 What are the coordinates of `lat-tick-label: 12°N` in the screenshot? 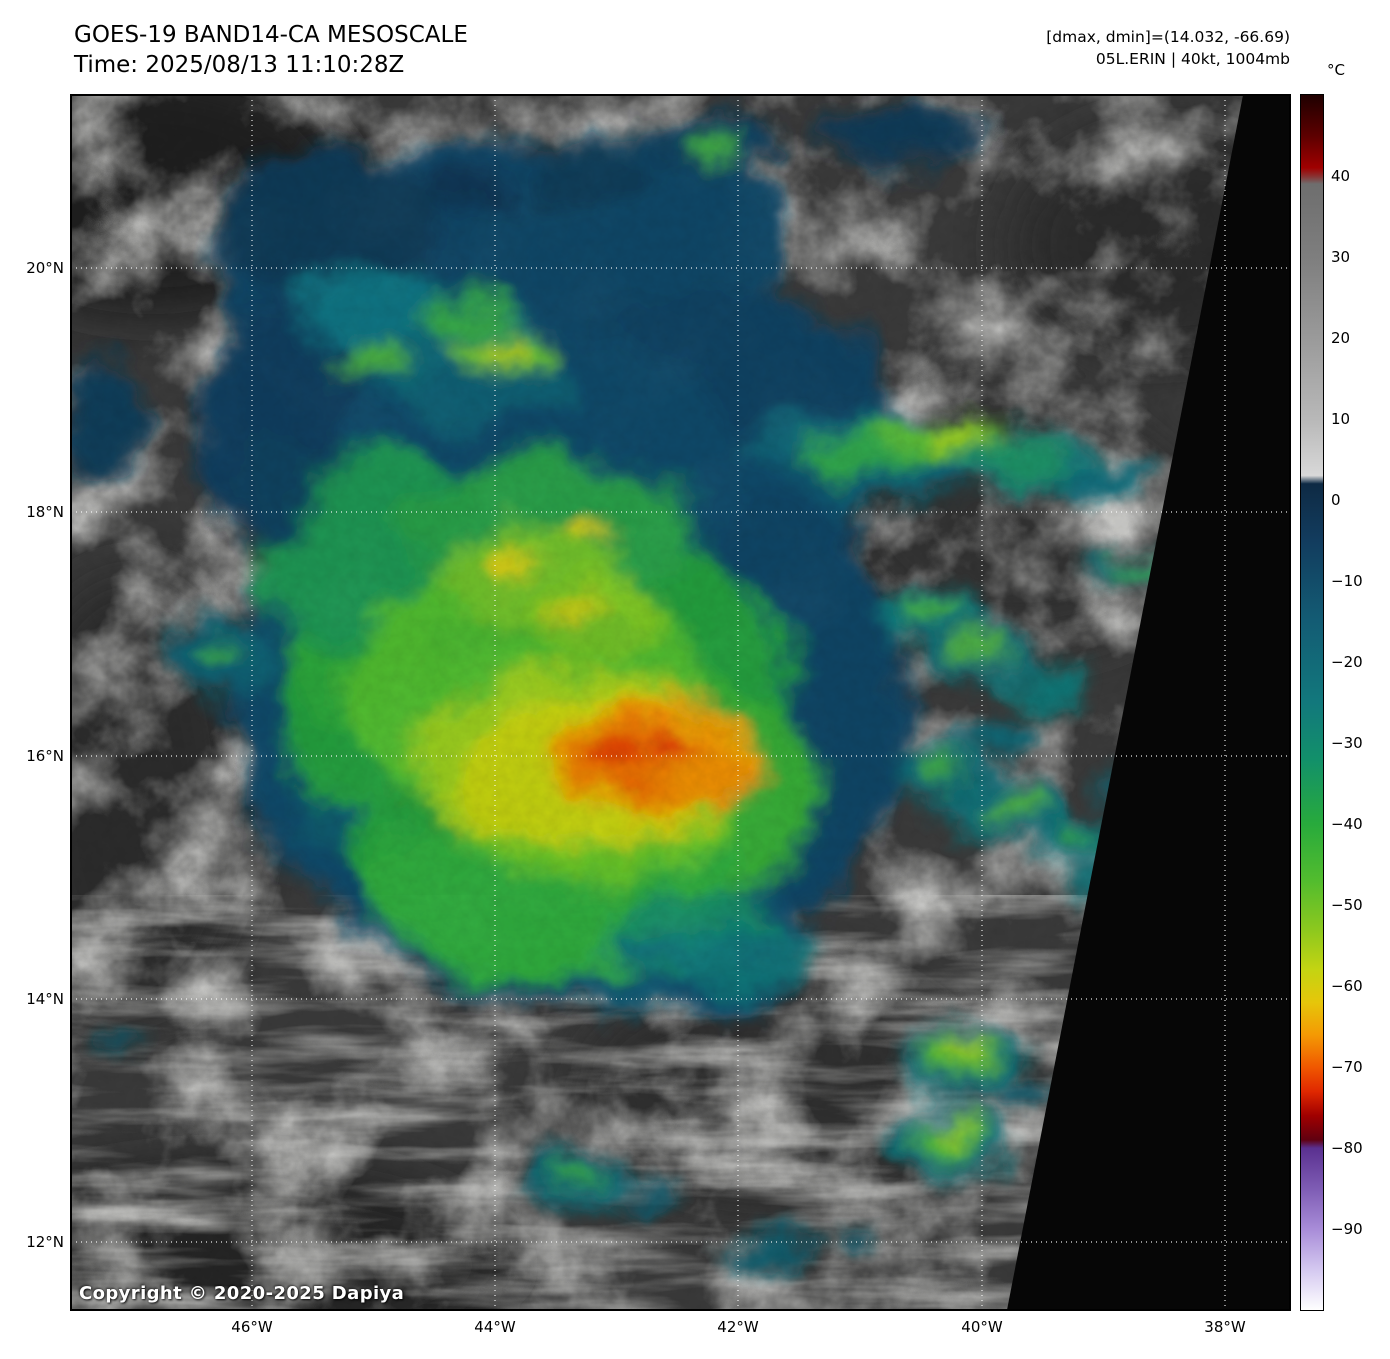 It's located at (45, 1242).